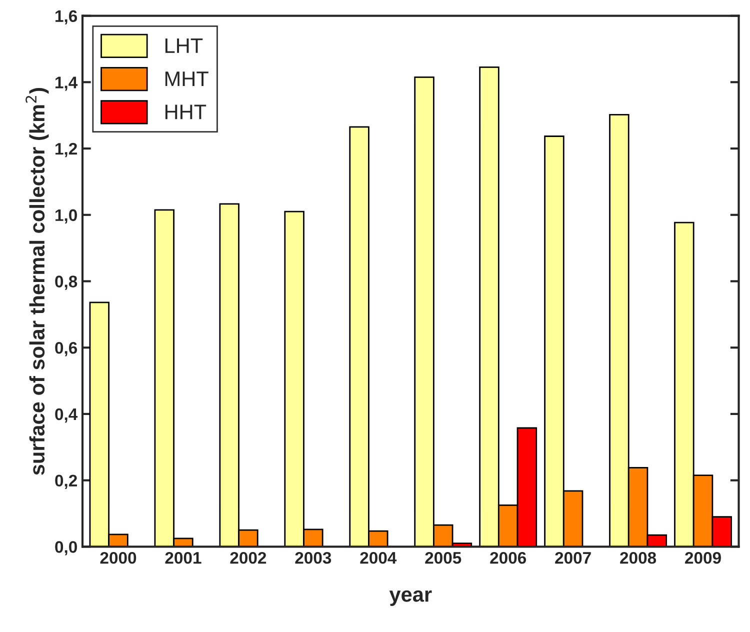 Image resolution: width=750 pixels, height=632 pixels. Describe the element at coordinates (66, 349) in the screenshot. I see `y-tick-label: 0,6` at that location.